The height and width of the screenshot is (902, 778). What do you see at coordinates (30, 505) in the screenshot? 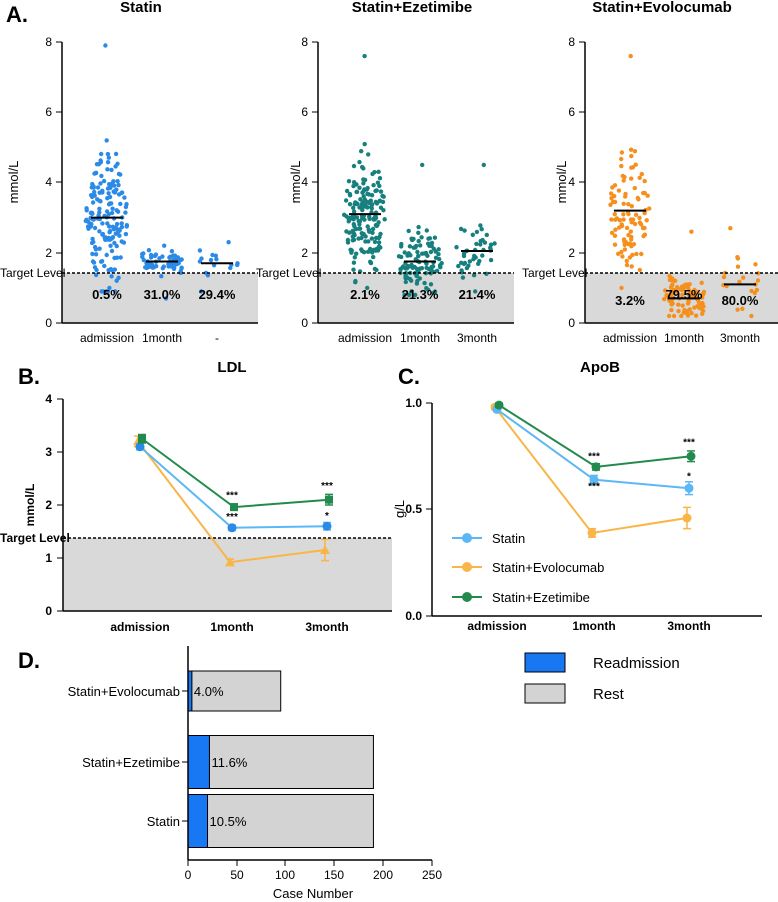
I see `chart-b-ylabel: mmol/L` at bounding box center [30, 505].